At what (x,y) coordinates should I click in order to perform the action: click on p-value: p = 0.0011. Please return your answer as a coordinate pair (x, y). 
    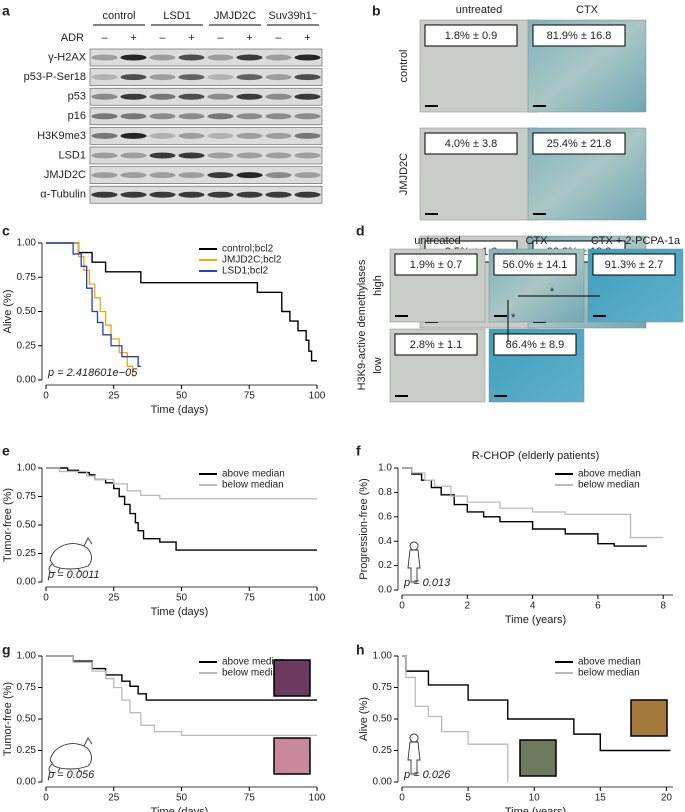
    Looking at the image, I should click on (73, 575).